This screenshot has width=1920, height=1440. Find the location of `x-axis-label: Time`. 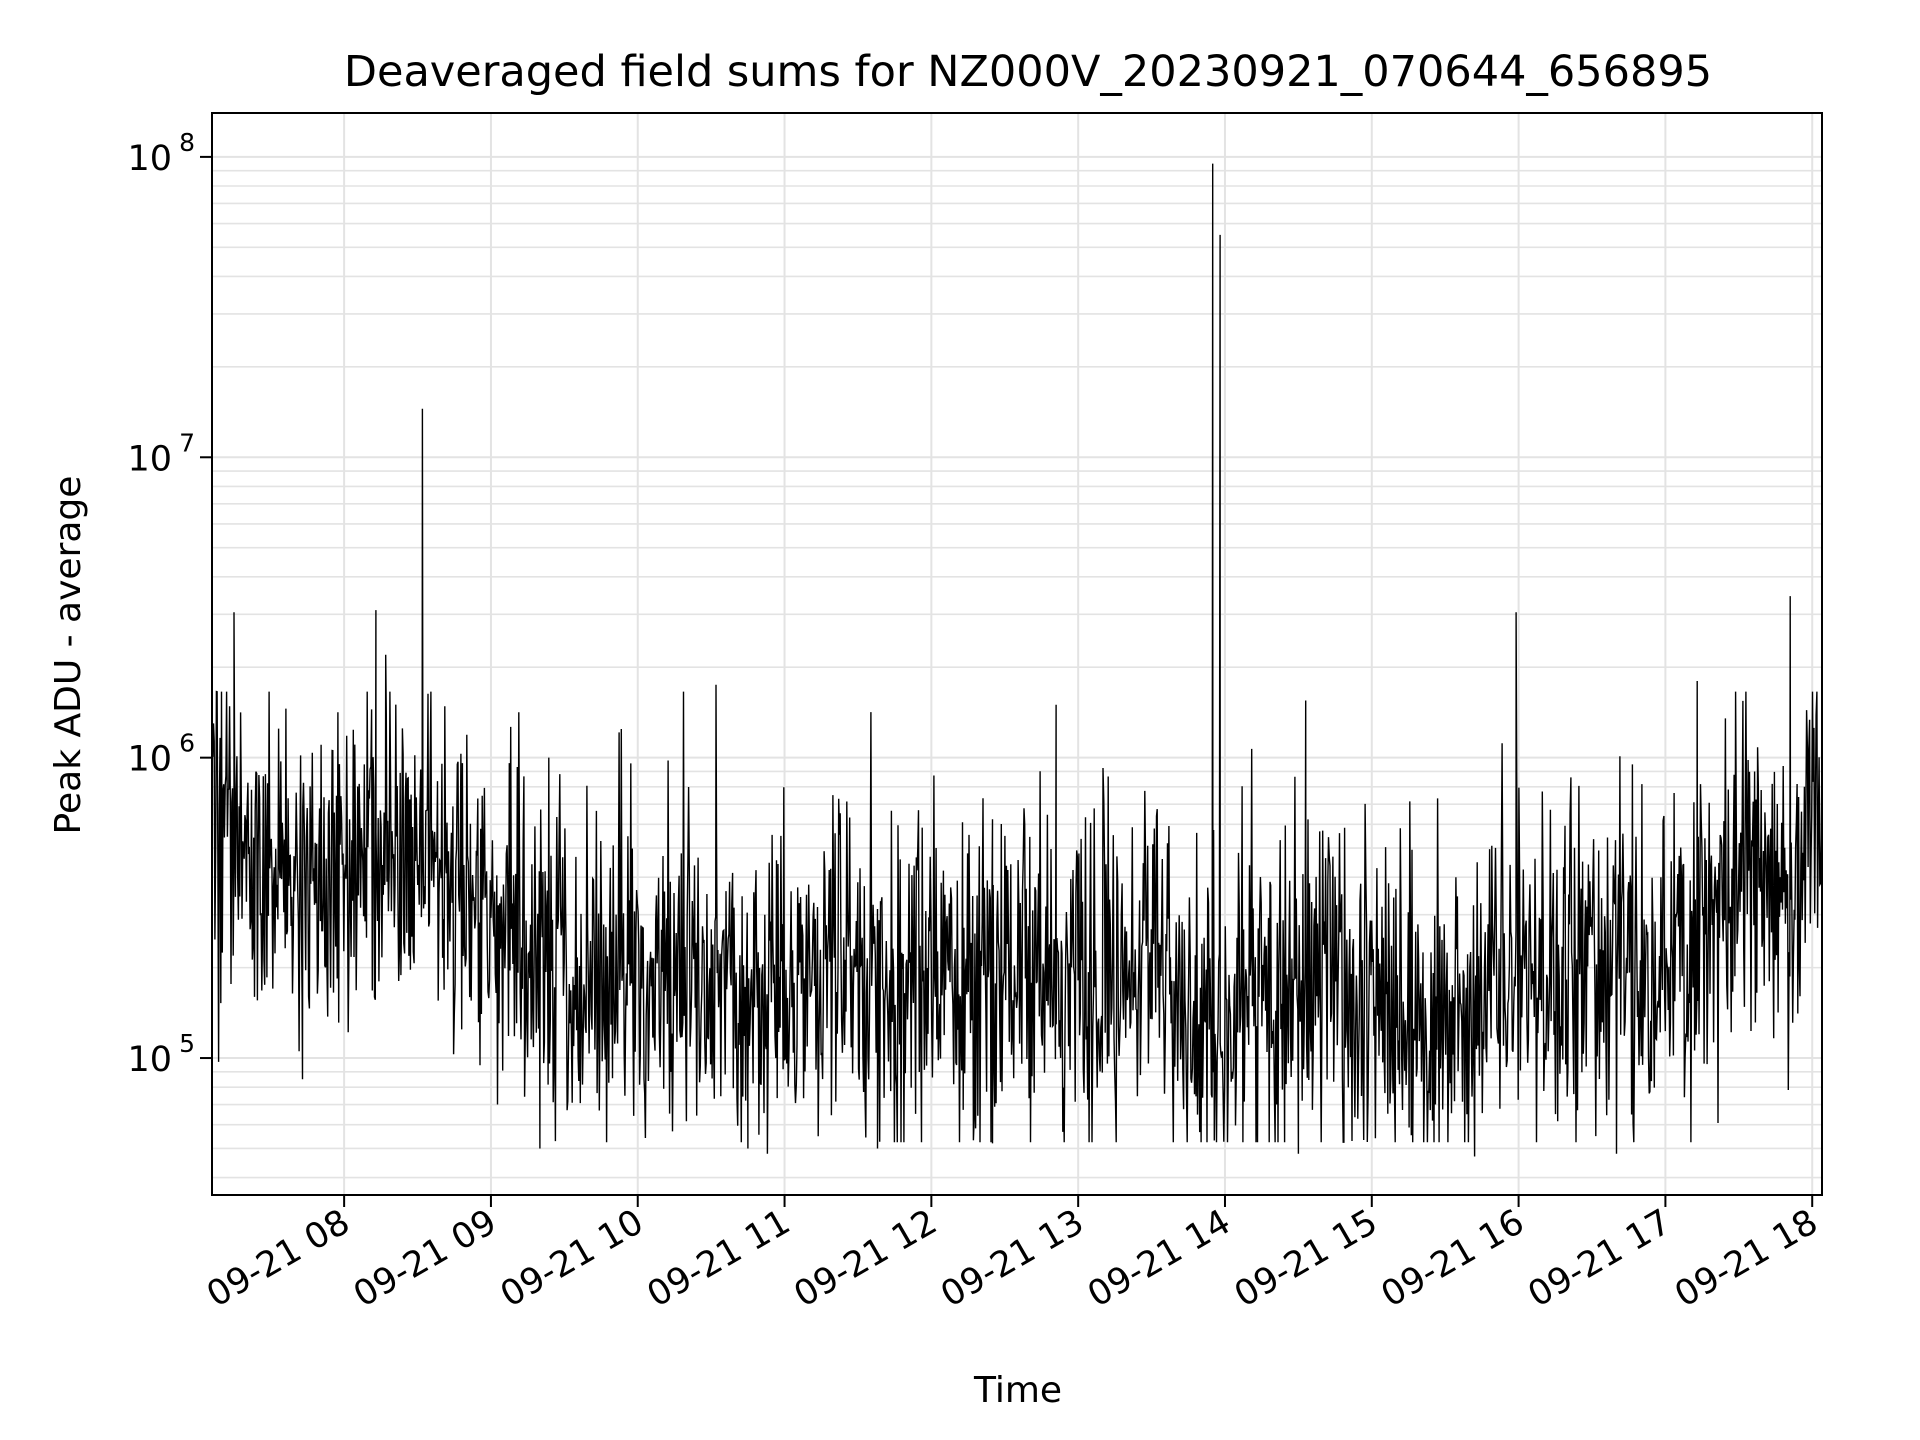

x-axis-label: Time is located at coordinates (1017, 1390).